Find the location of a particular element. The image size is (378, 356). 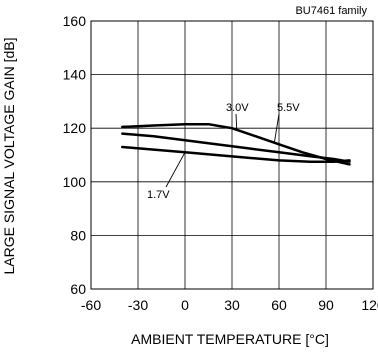

leader-1.7v is located at coordinates (175, 170).